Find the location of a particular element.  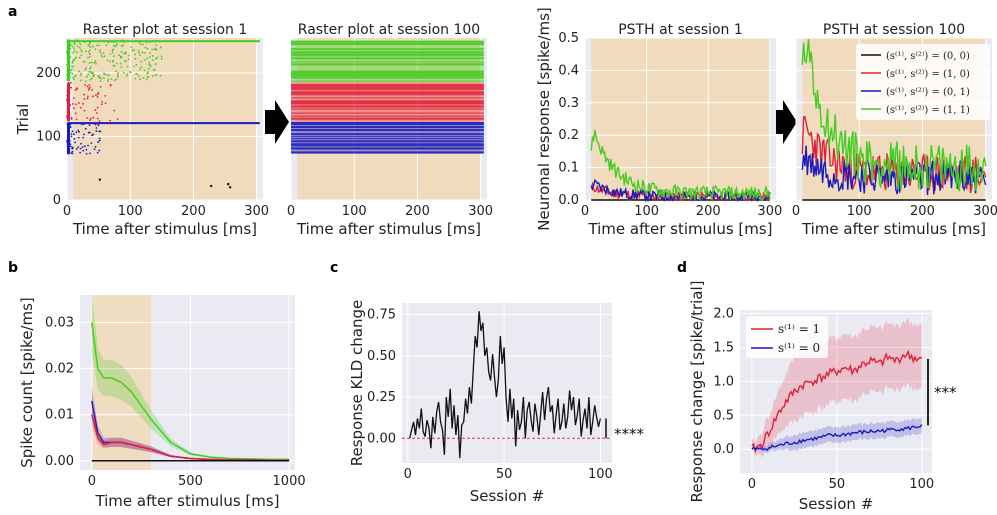

y-tick-label: 100 is located at coordinates (48, 136).